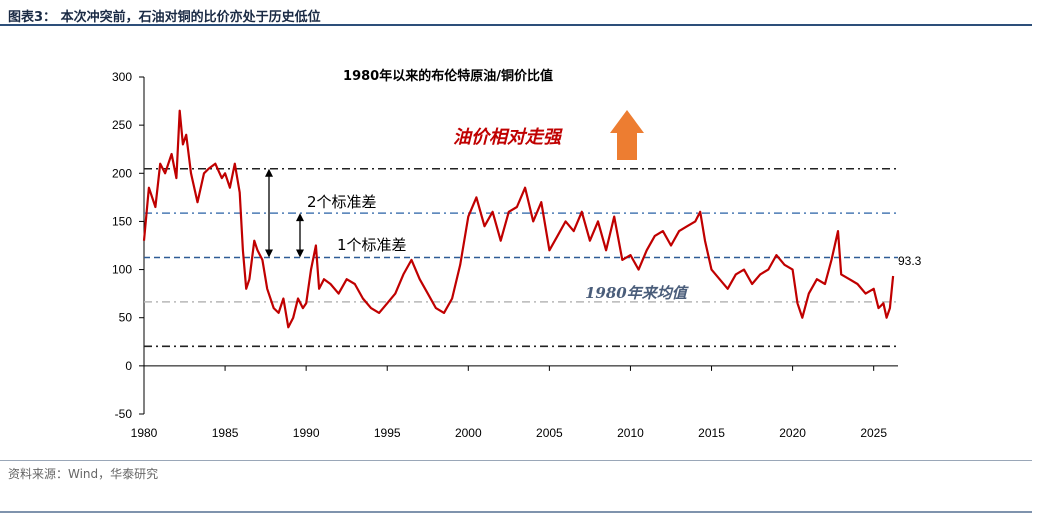 Image resolution: width=1038 pixels, height=519 pixels. What do you see at coordinates (387, 433) in the screenshot?
I see `x-tick-label: 1995` at bounding box center [387, 433].